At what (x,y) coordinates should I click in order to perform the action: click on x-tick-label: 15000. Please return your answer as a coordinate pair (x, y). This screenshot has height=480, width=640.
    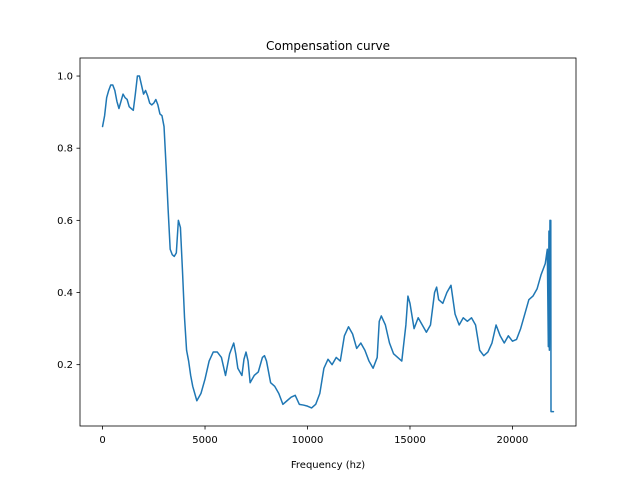
    Looking at the image, I should click on (410, 440).